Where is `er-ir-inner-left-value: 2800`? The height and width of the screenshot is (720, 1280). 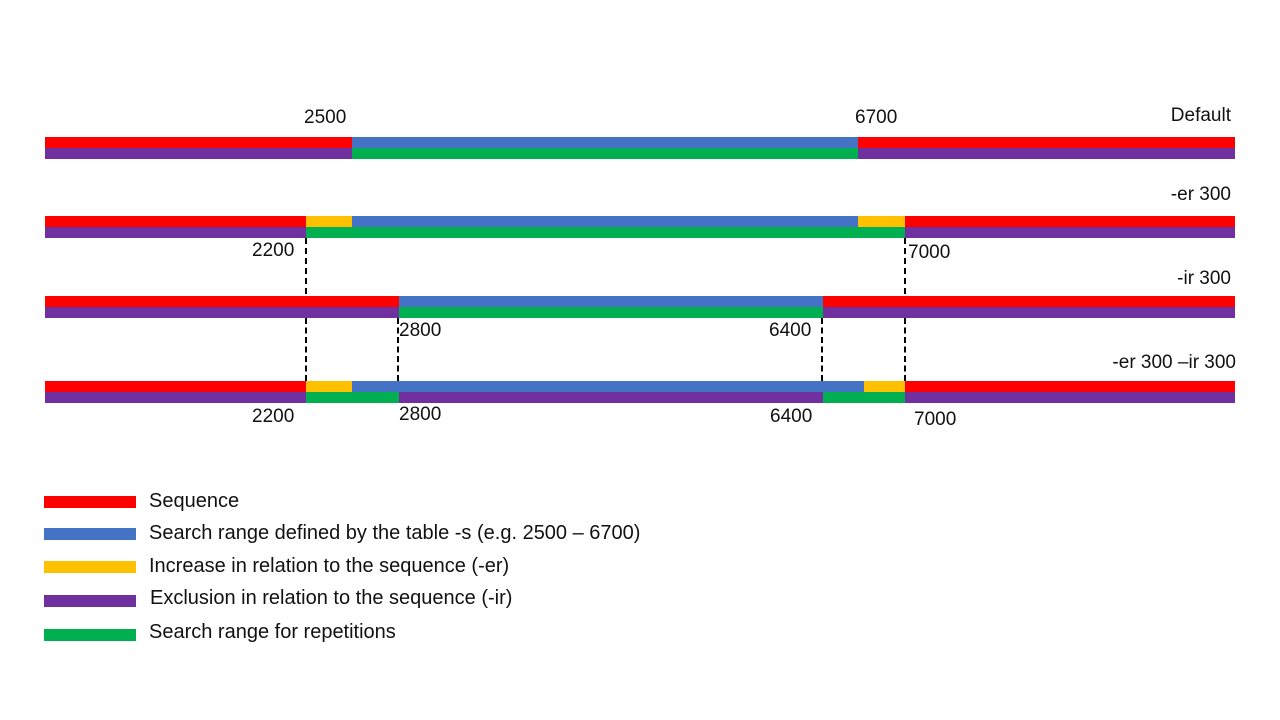
er-ir-inner-left-value: 2800 is located at coordinates (420, 414).